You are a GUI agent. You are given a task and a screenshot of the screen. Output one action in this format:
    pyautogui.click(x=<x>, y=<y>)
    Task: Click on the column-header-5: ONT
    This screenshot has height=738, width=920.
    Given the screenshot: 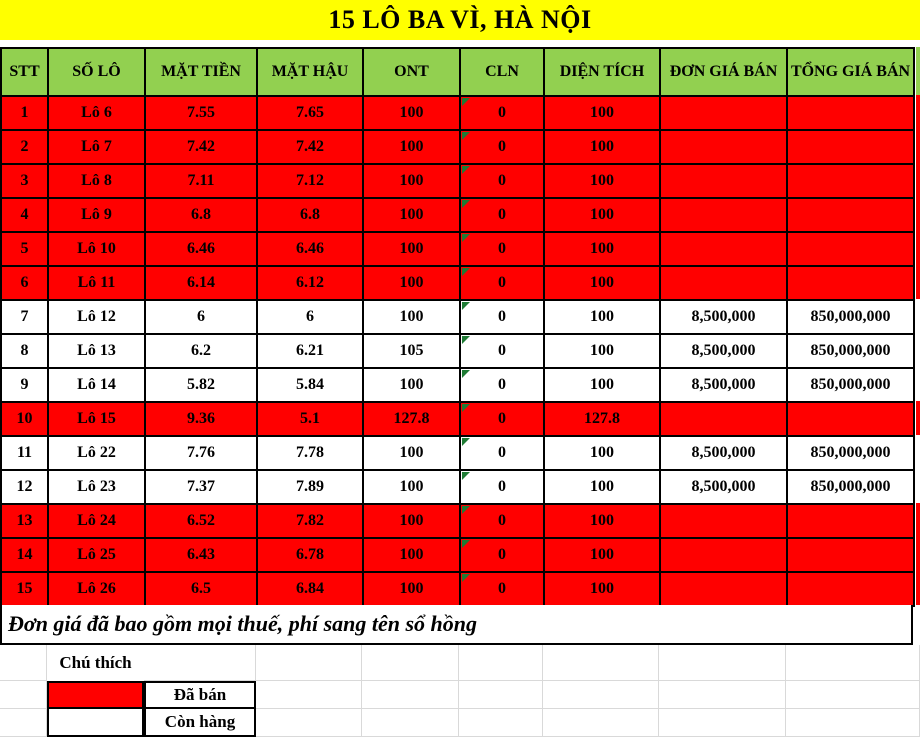 What is the action you would take?
    pyautogui.click(x=411, y=72)
    